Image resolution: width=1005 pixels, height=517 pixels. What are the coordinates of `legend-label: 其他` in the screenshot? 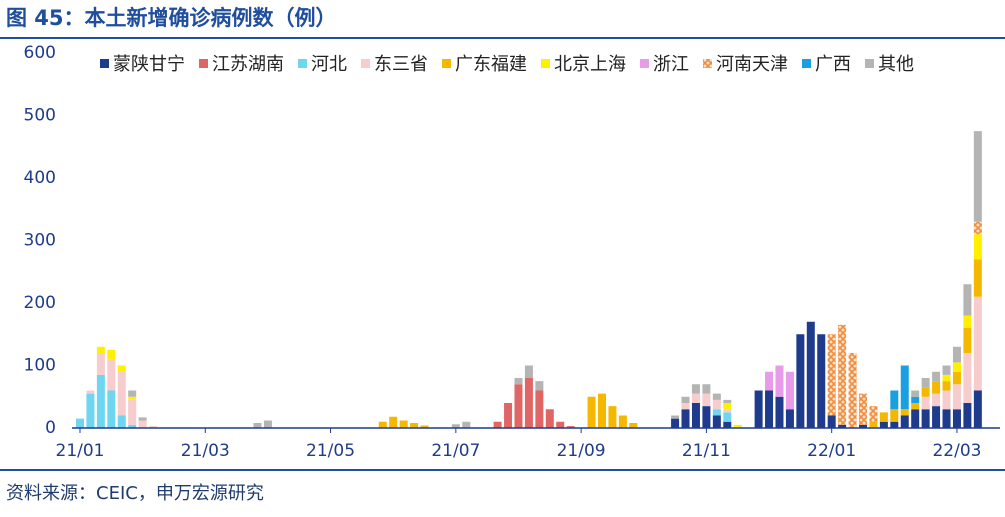 It's located at (896, 64).